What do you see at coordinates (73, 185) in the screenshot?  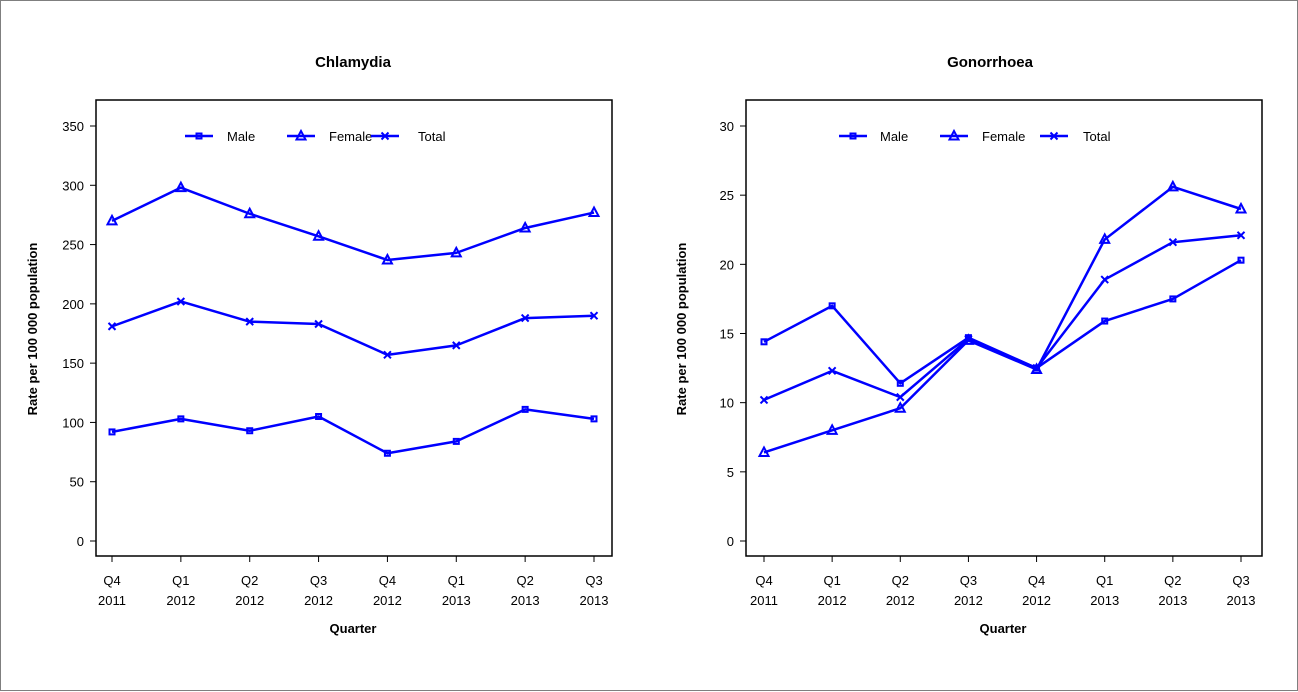 I see `y-tick-label: 300` at bounding box center [73, 185].